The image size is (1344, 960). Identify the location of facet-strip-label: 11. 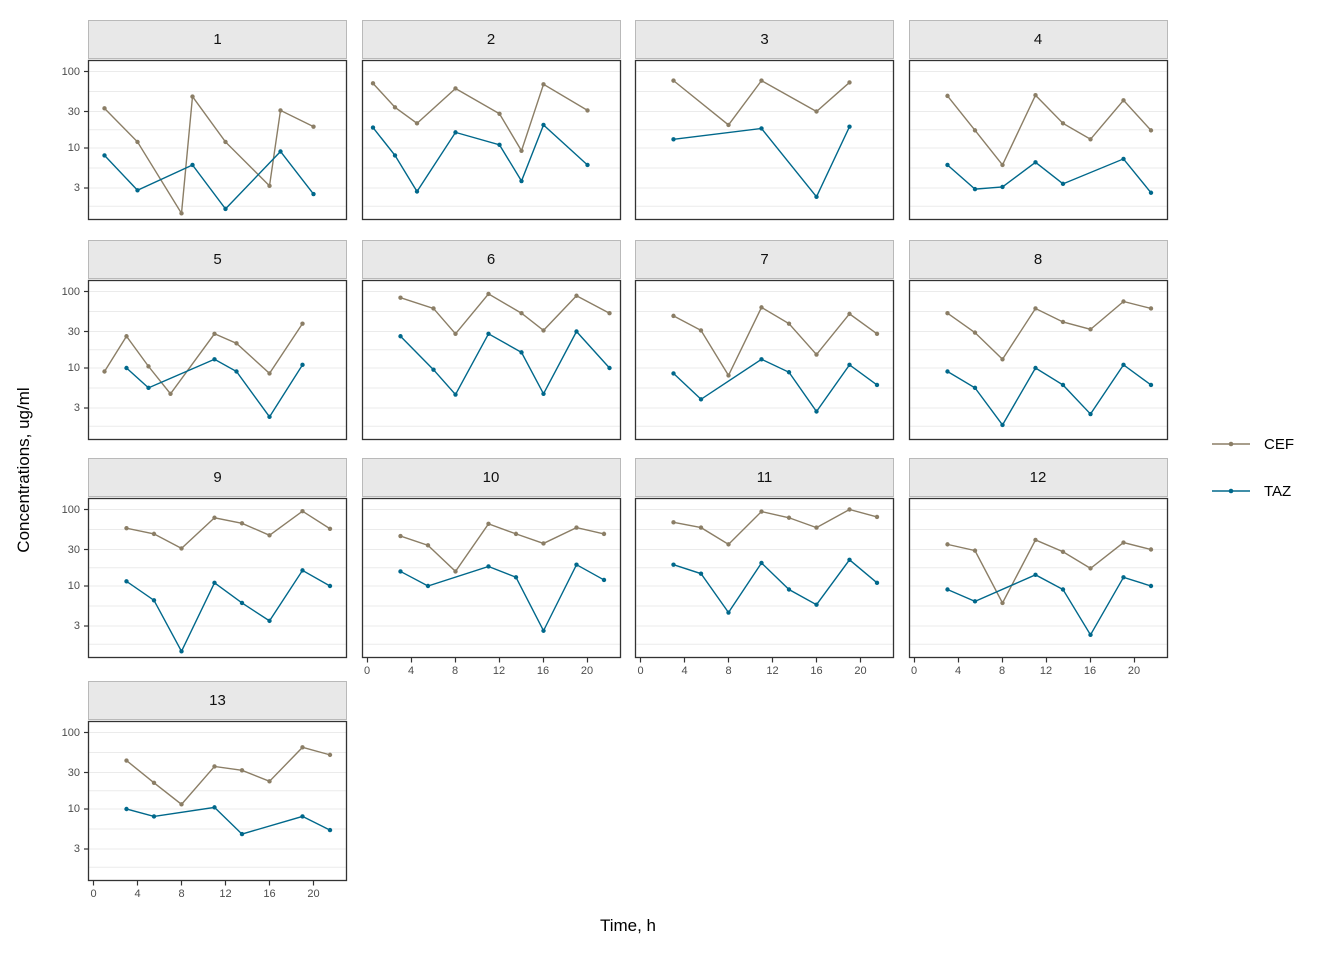
(764, 477).